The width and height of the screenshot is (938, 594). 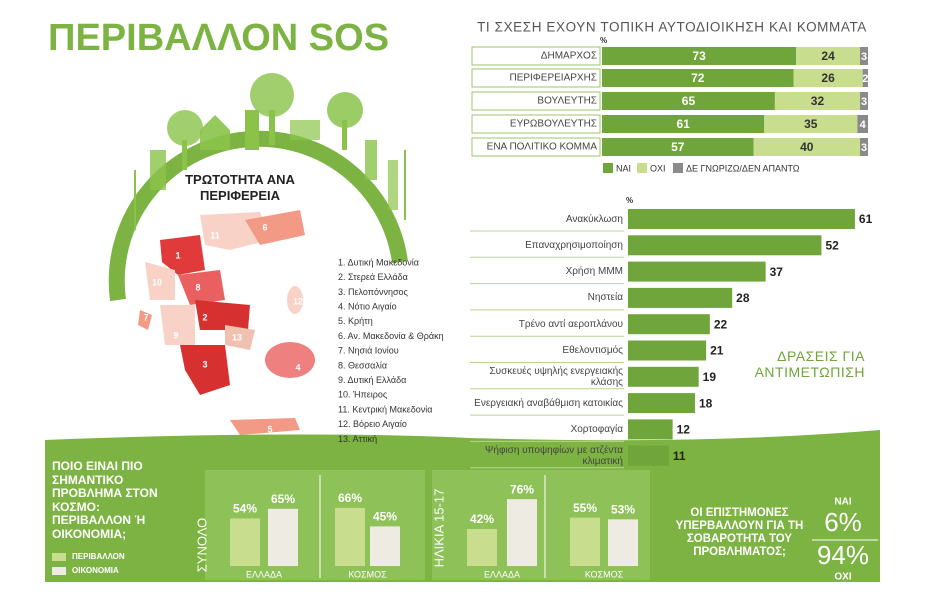 I want to click on value-label: 66%, so click(x=350, y=498).